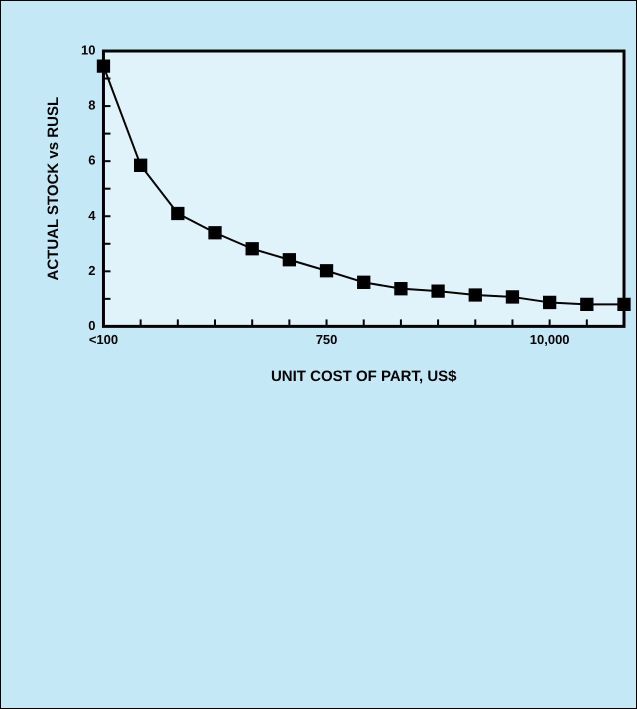 The height and width of the screenshot is (709, 637). Describe the element at coordinates (103, 339) in the screenshot. I see `x-tick-label: <100` at that location.